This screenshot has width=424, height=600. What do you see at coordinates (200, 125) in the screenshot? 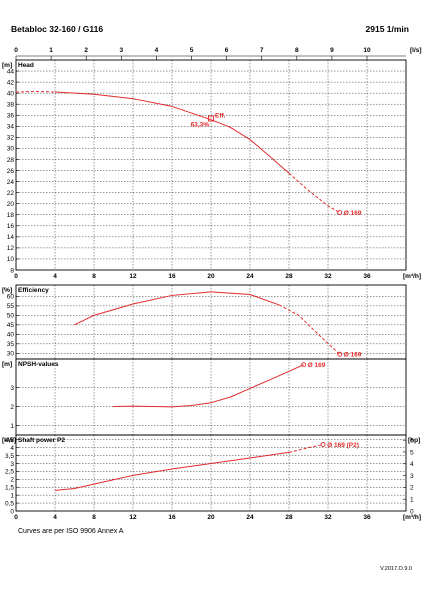
I see `bep-efficiency-label: 63,3%` at bounding box center [200, 125].